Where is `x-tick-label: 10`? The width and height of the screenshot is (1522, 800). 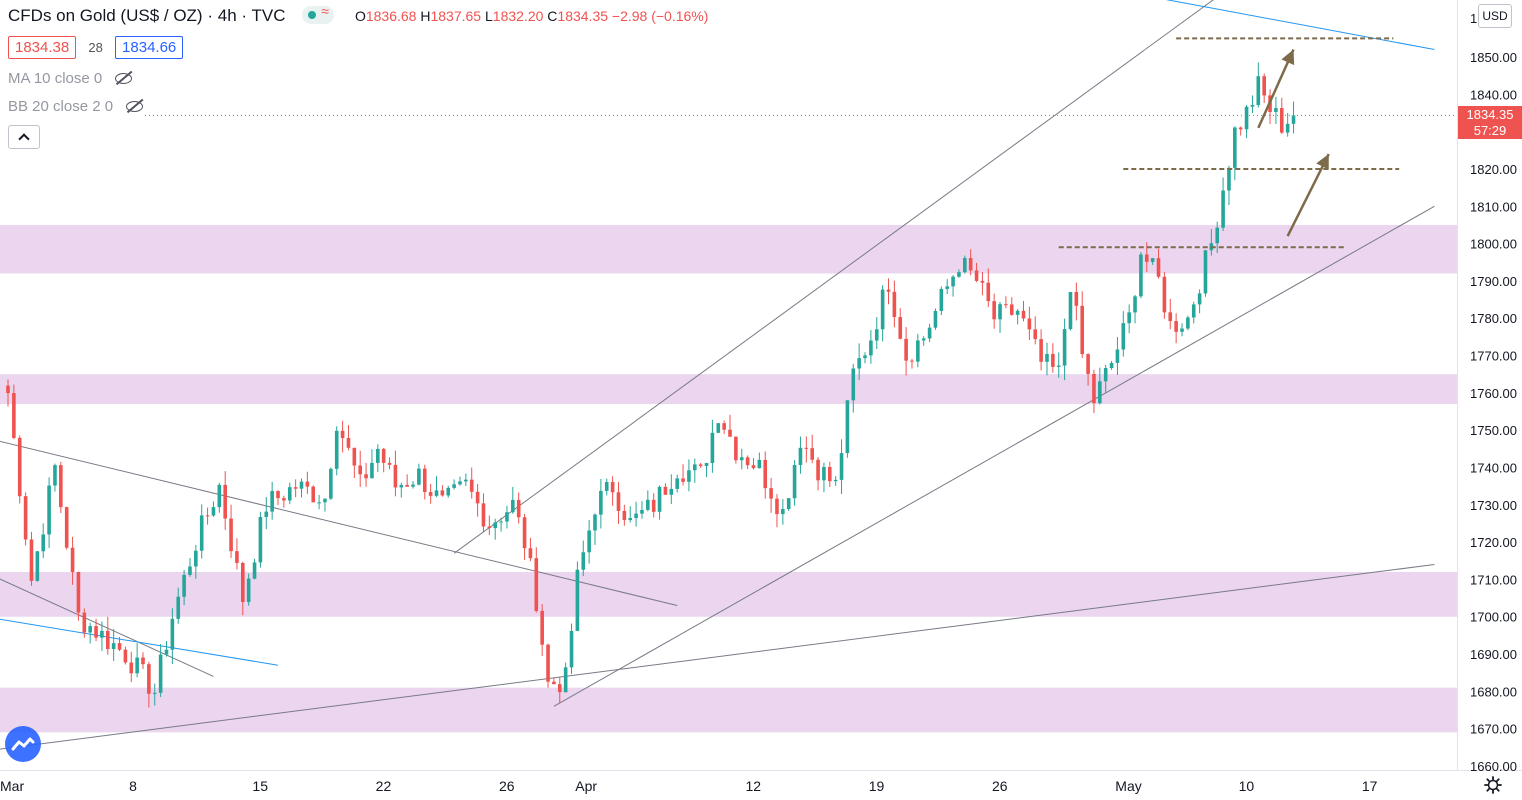
x-tick-label: 10 is located at coordinates (1247, 786).